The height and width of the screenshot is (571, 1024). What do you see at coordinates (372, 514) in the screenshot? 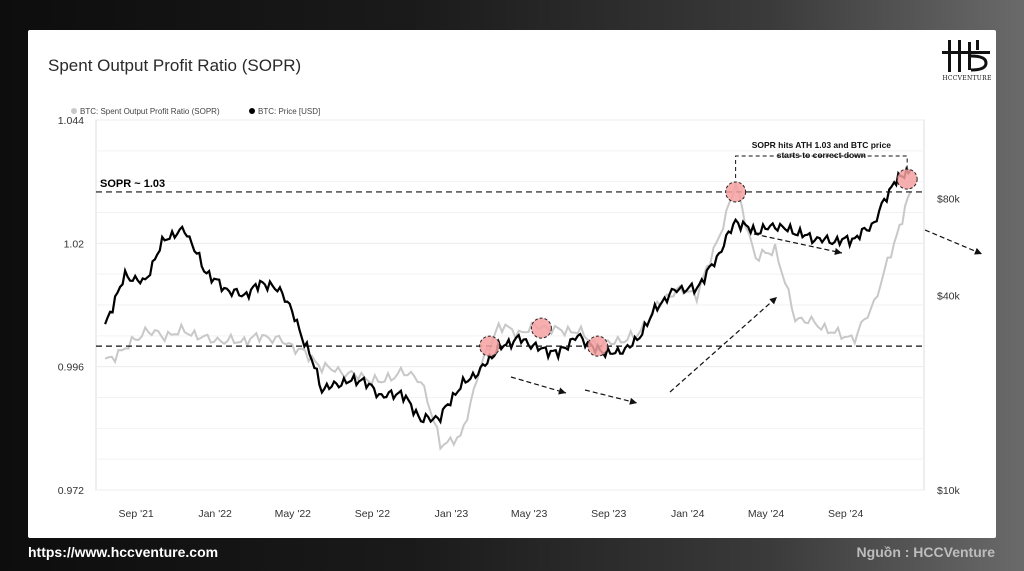
I see `x-tick-label: Sep '22` at bounding box center [372, 514].